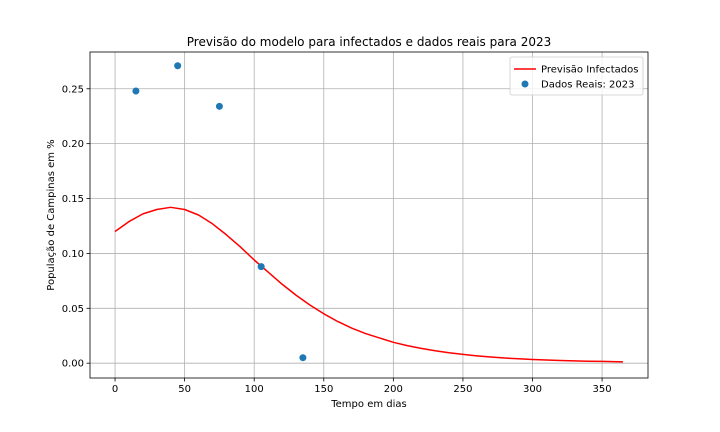  Describe the element at coordinates (589, 70) in the screenshot. I see `legend-label-previsao: Previsão Infectados` at that location.